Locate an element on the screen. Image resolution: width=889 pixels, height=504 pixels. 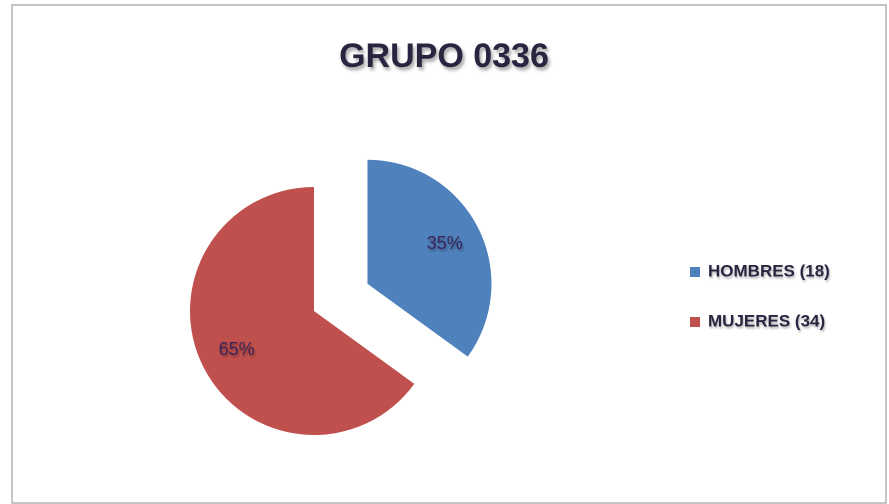
legend-label: MUJERES (34) is located at coordinates (766, 320).